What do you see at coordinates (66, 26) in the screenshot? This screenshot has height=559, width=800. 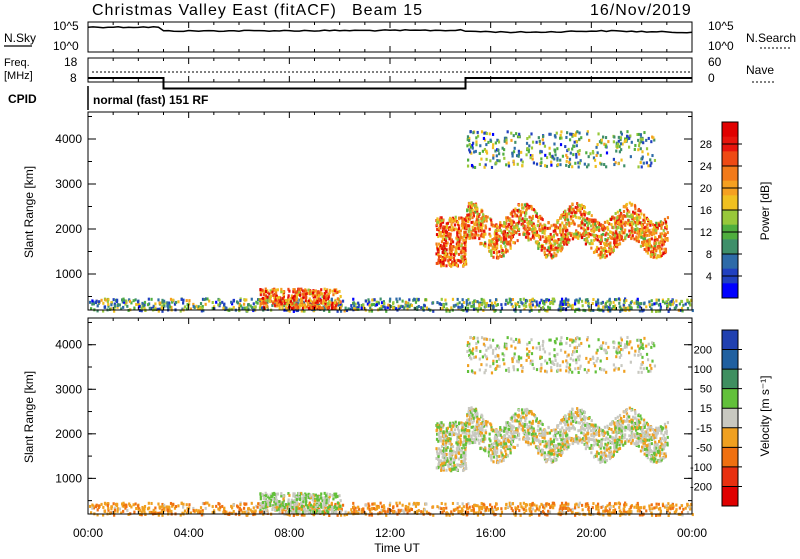 I see `nsky-tick-high: 10^5` at bounding box center [66, 26].